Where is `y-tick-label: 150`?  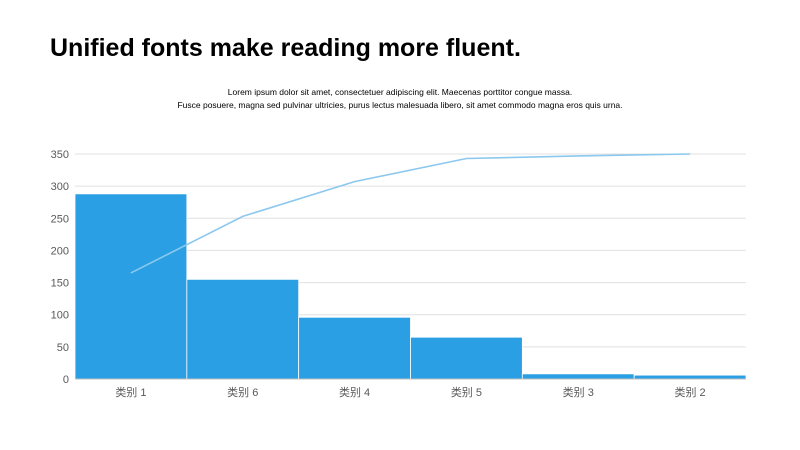
y-tick-label: 150 is located at coordinates (60, 284).